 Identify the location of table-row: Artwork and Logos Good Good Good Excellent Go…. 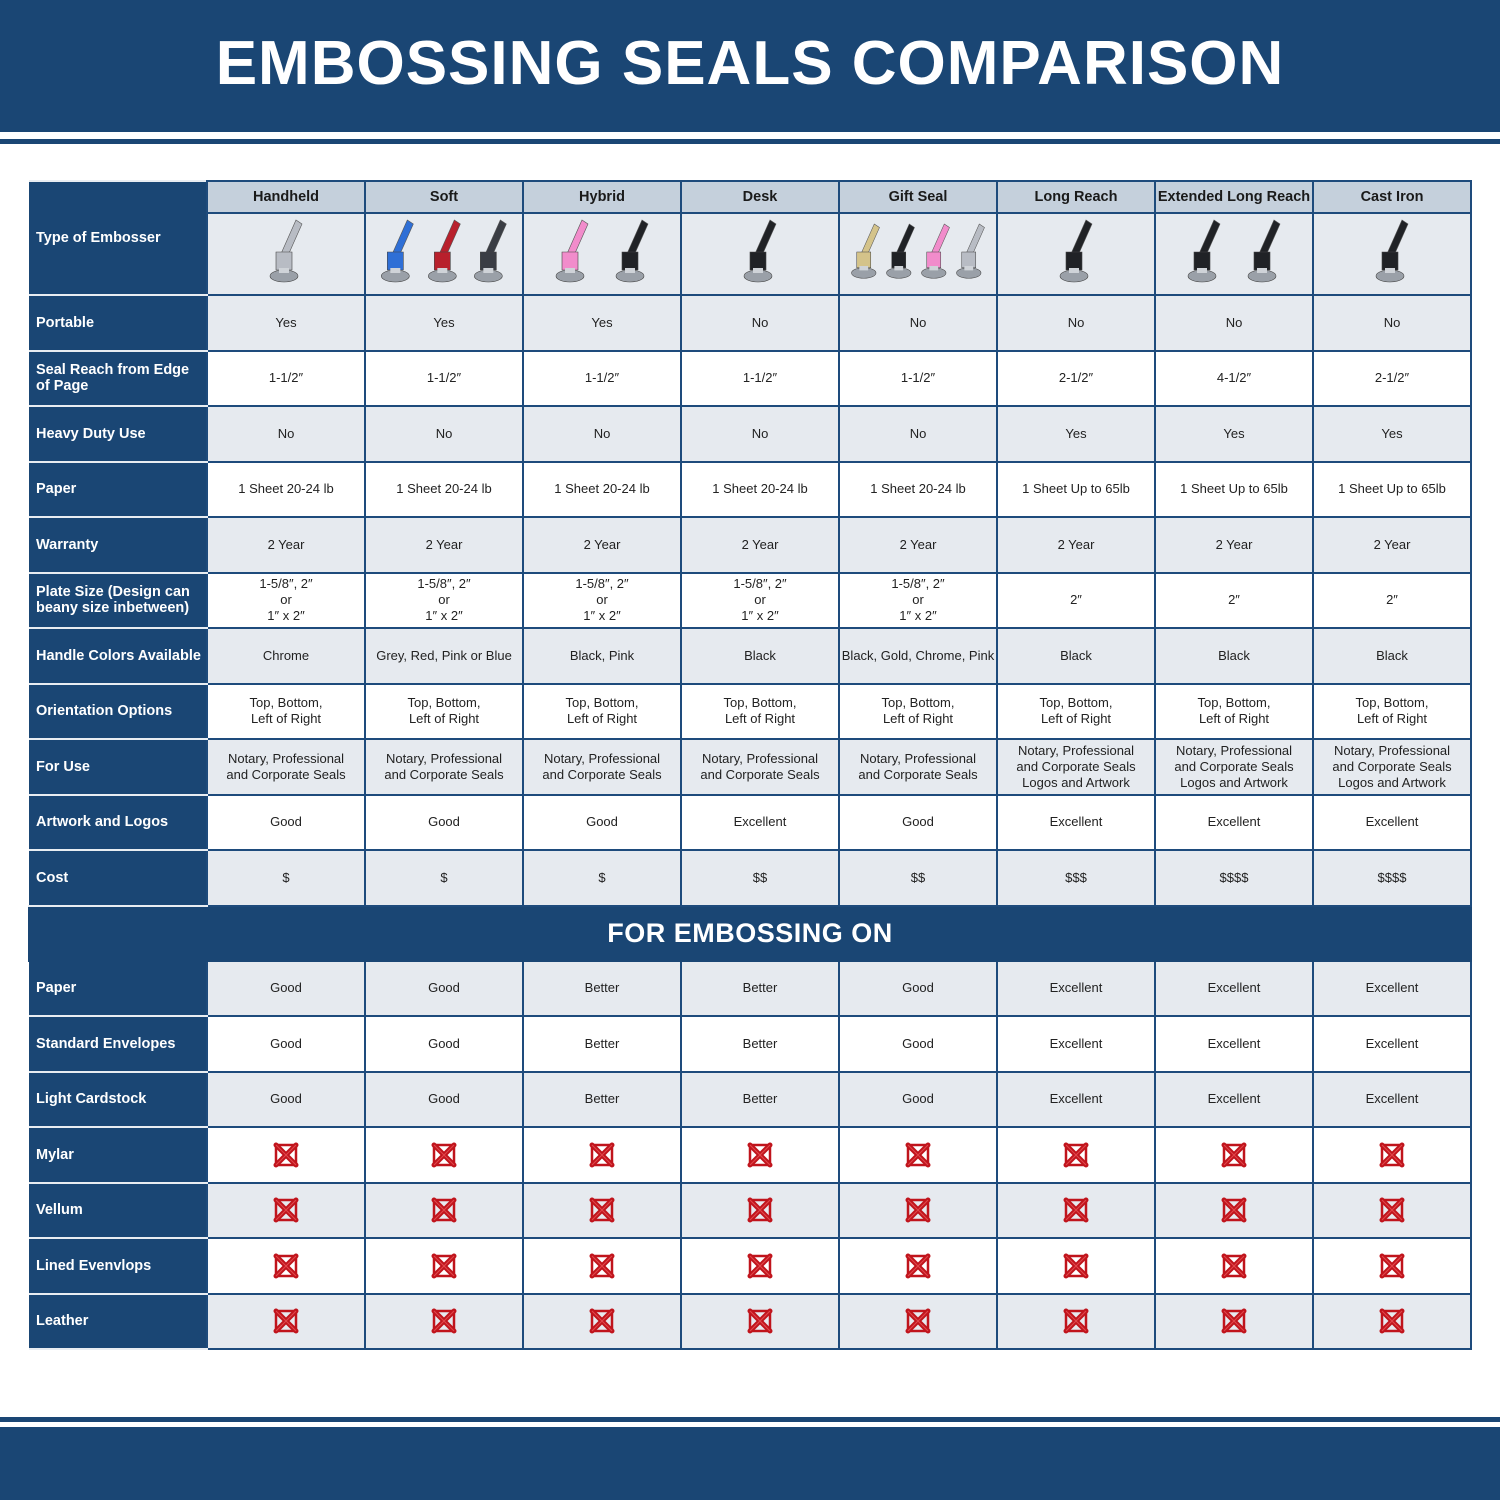
(750, 822).